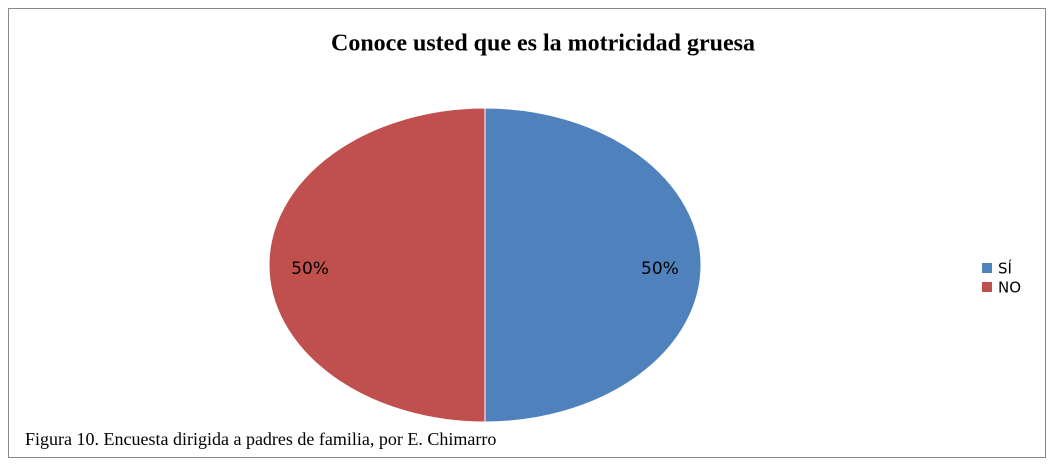 The image size is (1054, 466). I want to click on legend-label: SÍ, so click(1005, 268).